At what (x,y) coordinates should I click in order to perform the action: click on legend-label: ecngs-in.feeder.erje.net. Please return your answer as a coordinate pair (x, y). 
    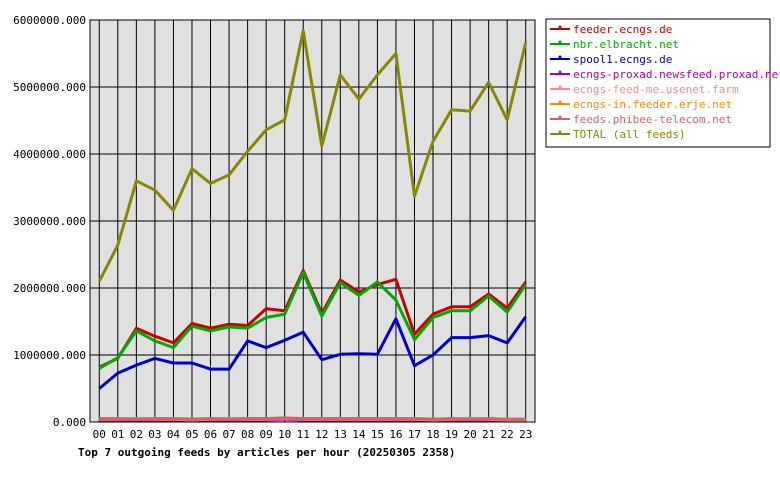
    Looking at the image, I should click on (652, 104).